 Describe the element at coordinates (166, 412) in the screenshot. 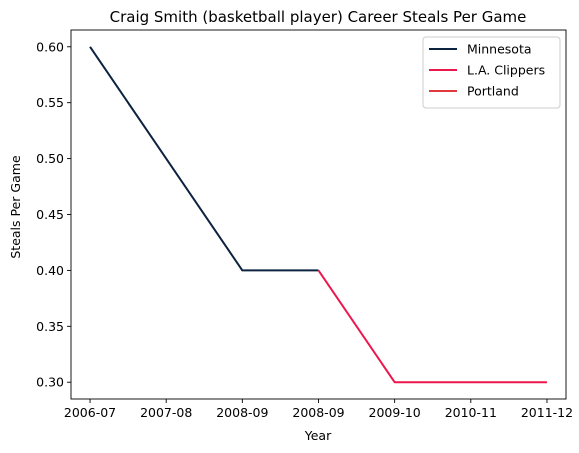

I see `x-tick-label: 2007-08` at that location.